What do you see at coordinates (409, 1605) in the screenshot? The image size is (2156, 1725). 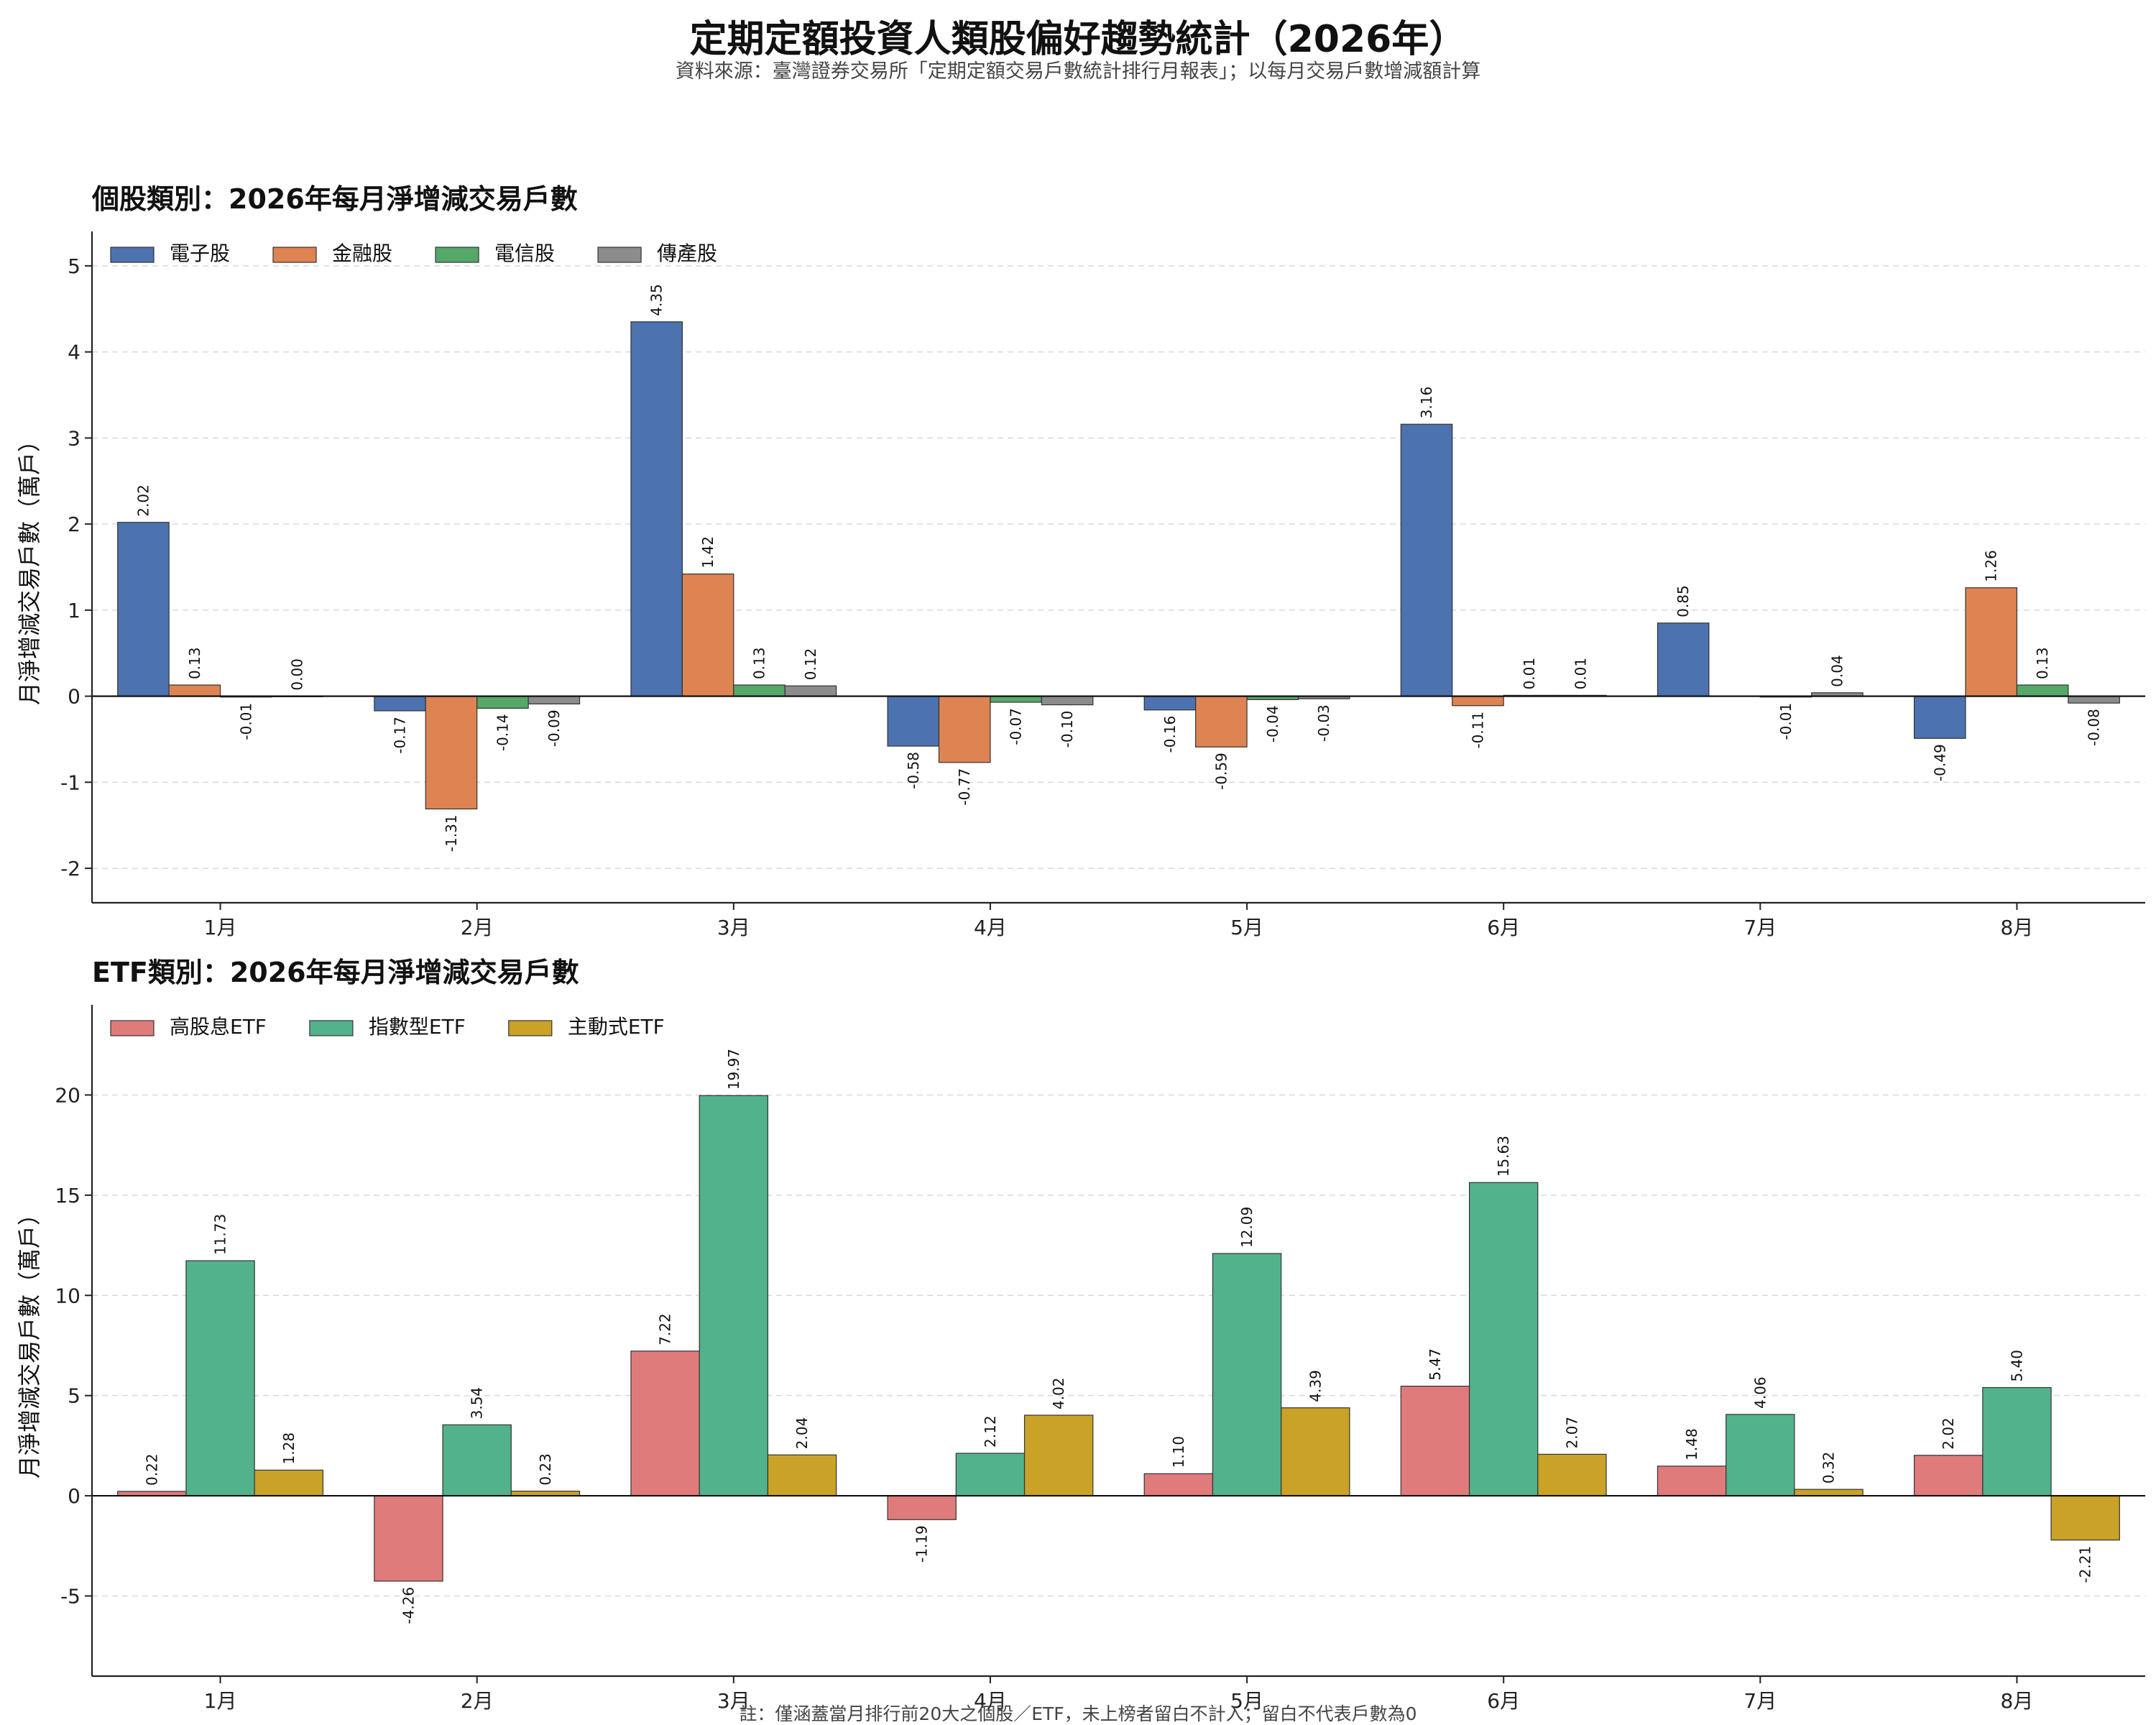 I see `bar-value-label: -4.26` at bounding box center [409, 1605].